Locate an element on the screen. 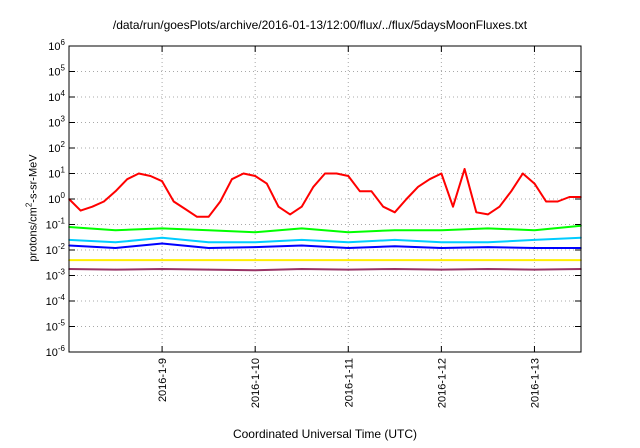 This screenshot has width=640, height=448. y-axis-title-sup: 2 is located at coordinates (29, 205).